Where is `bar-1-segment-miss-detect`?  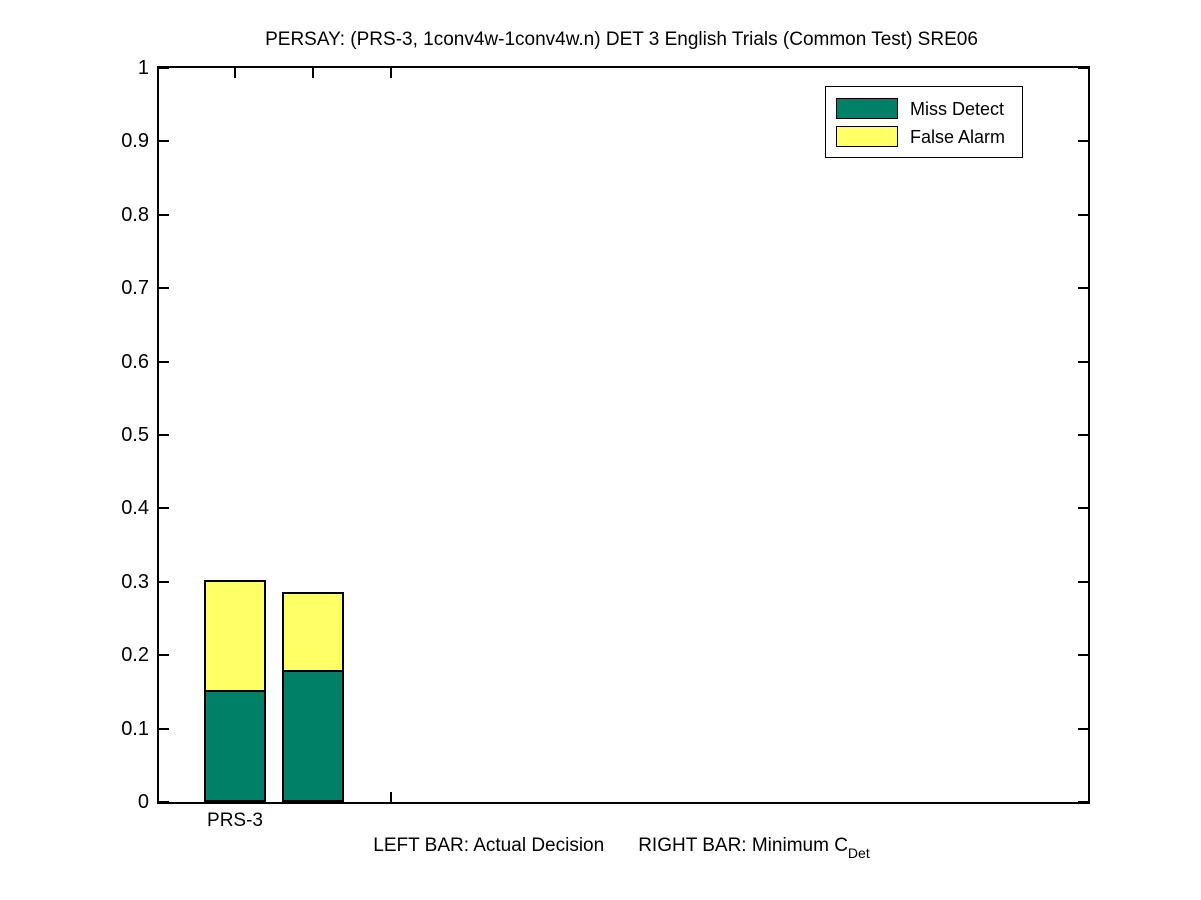
bar-1-segment-miss-detect is located at coordinates (235, 746).